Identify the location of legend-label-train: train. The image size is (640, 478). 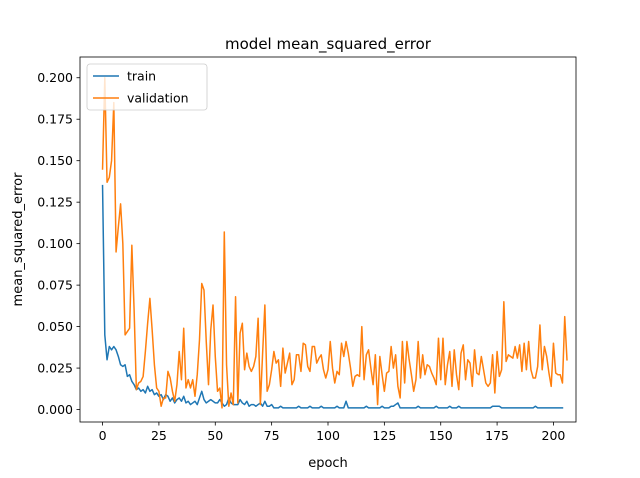
(141, 76).